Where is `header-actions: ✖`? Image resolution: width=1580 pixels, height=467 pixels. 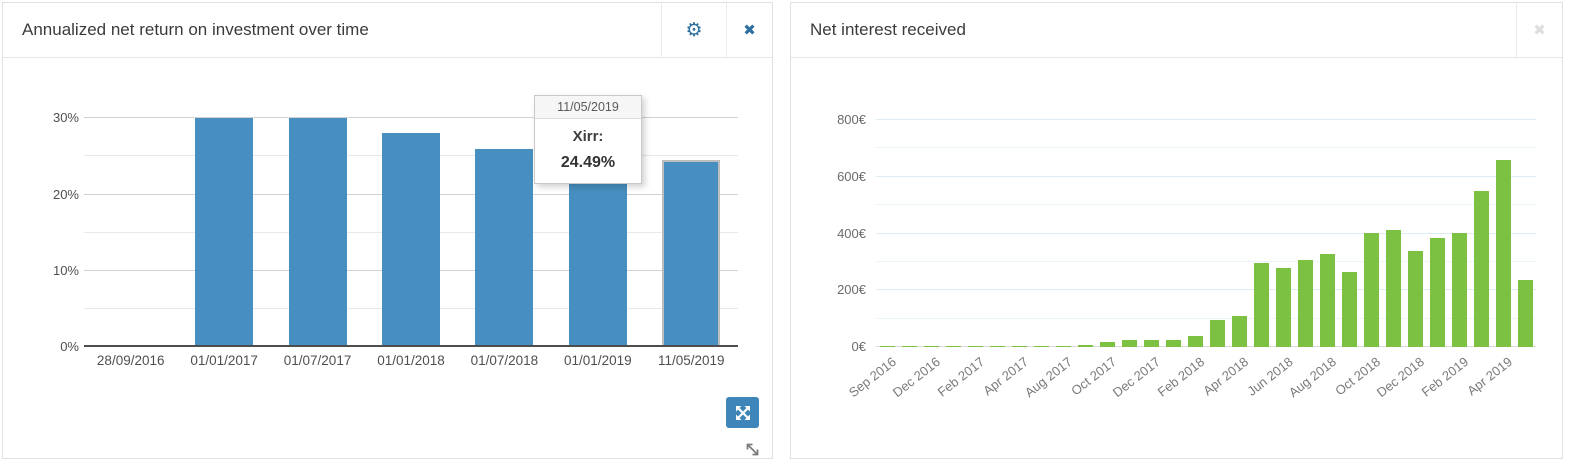
header-actions: ✖ is located at coordinates (1539, 30).